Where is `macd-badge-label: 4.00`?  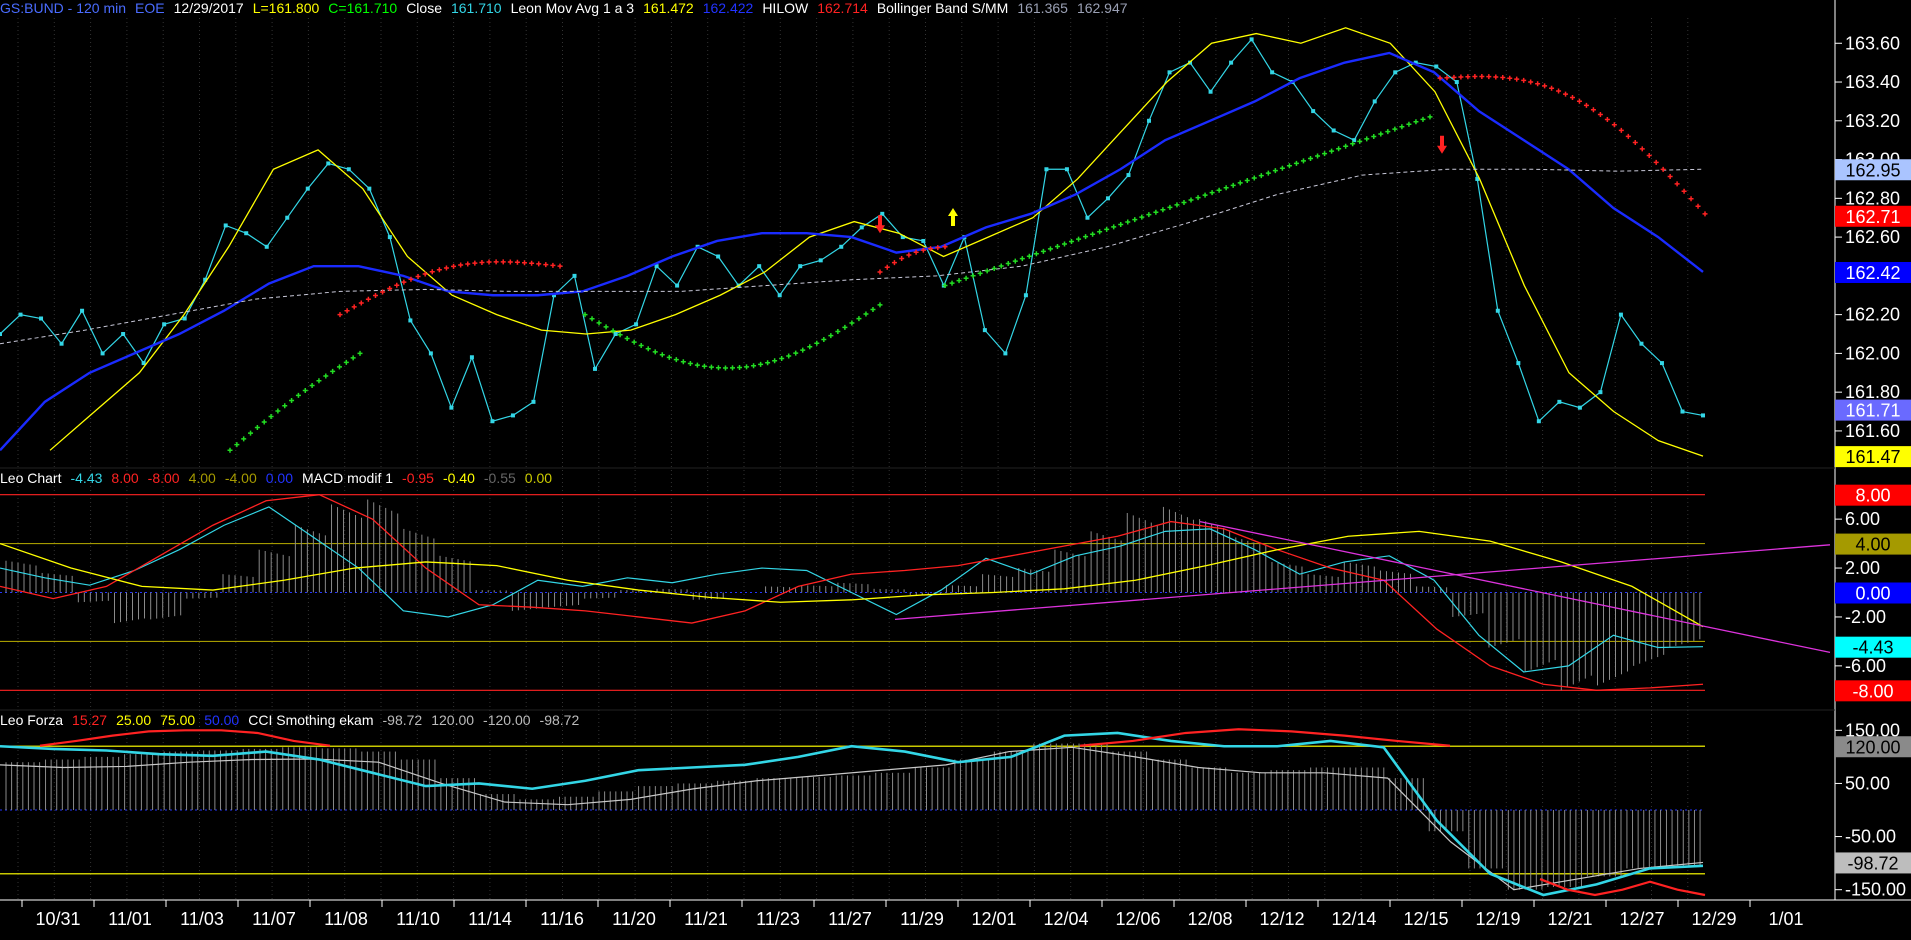
macd-badge-label: 4.00 is located at coordinates (1872, 545).